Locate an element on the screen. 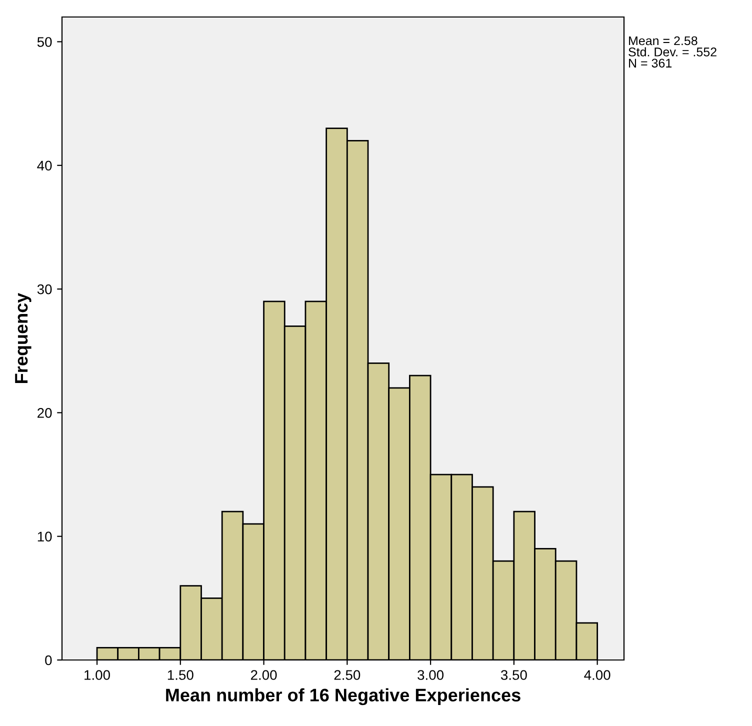 The width and height of the screenshot is (752, 726). y-tick-label: 40 is located at coordinates (44, 165).